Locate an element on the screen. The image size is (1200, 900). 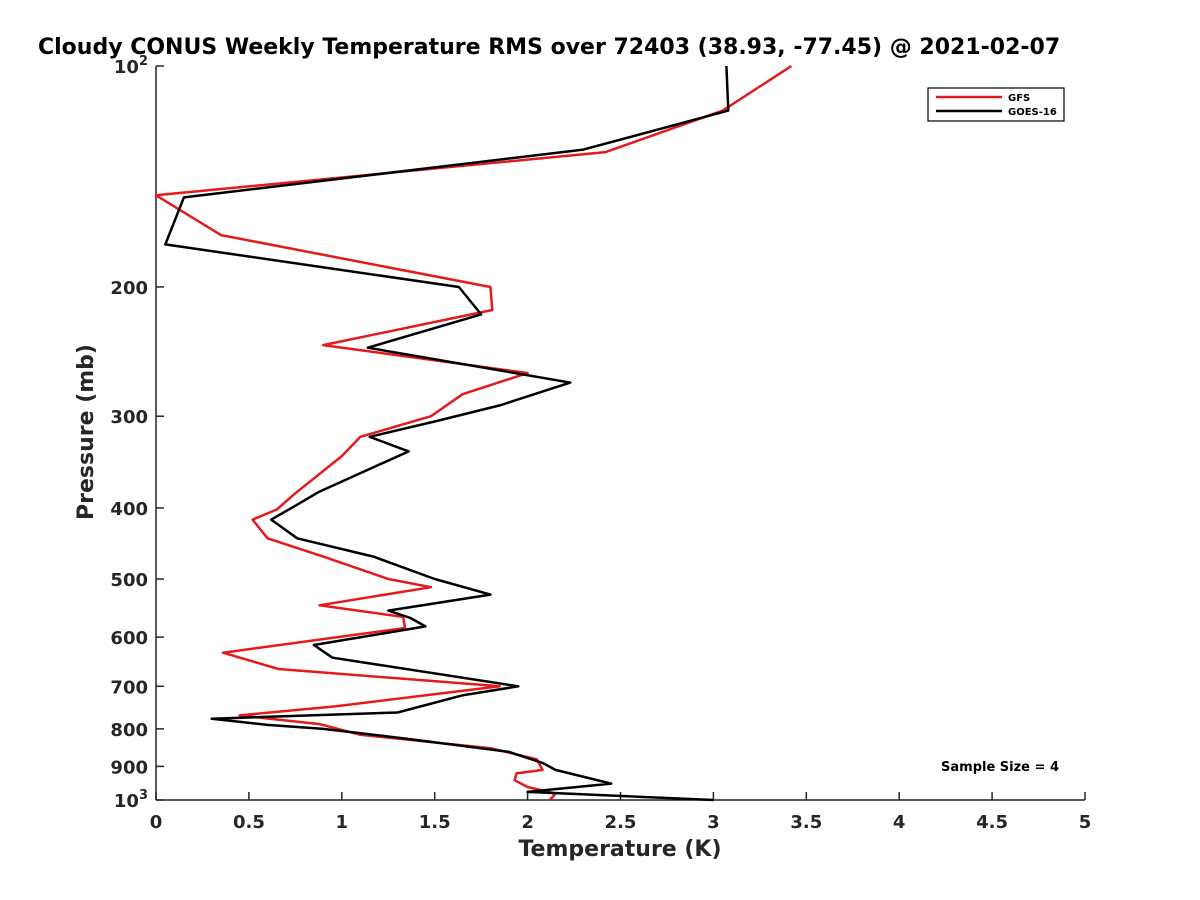
x-tick-label: 3.5 is located at coordinates (806, 822).